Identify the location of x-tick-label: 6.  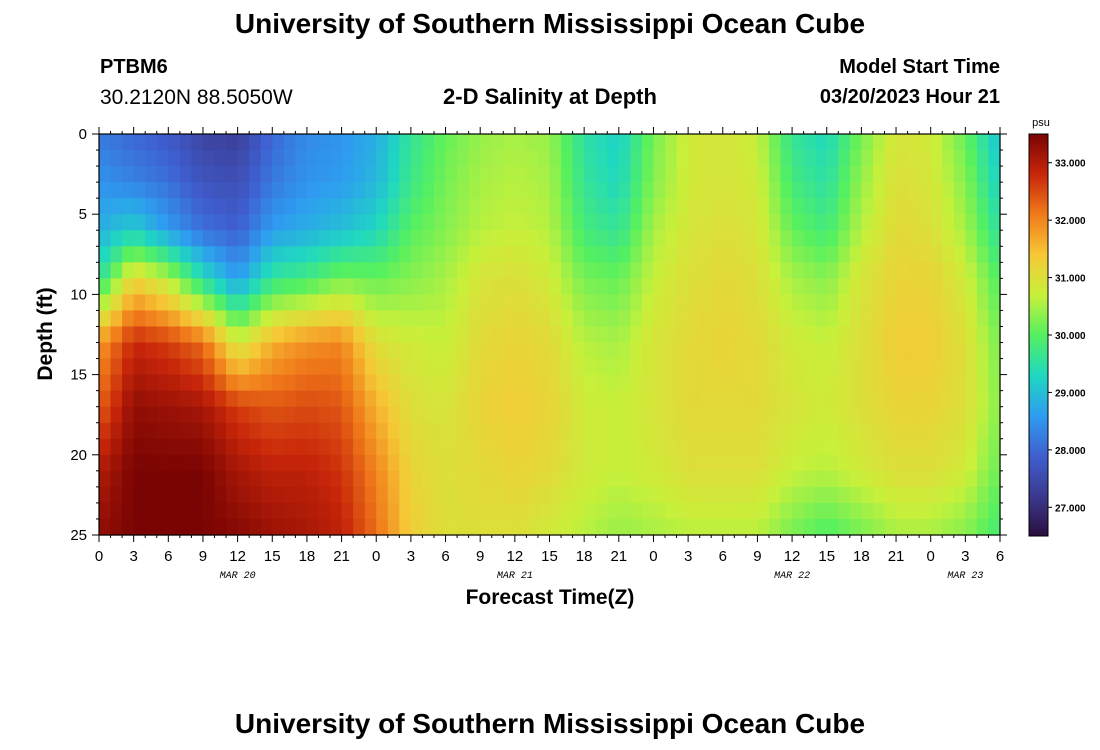
(1000, 556).